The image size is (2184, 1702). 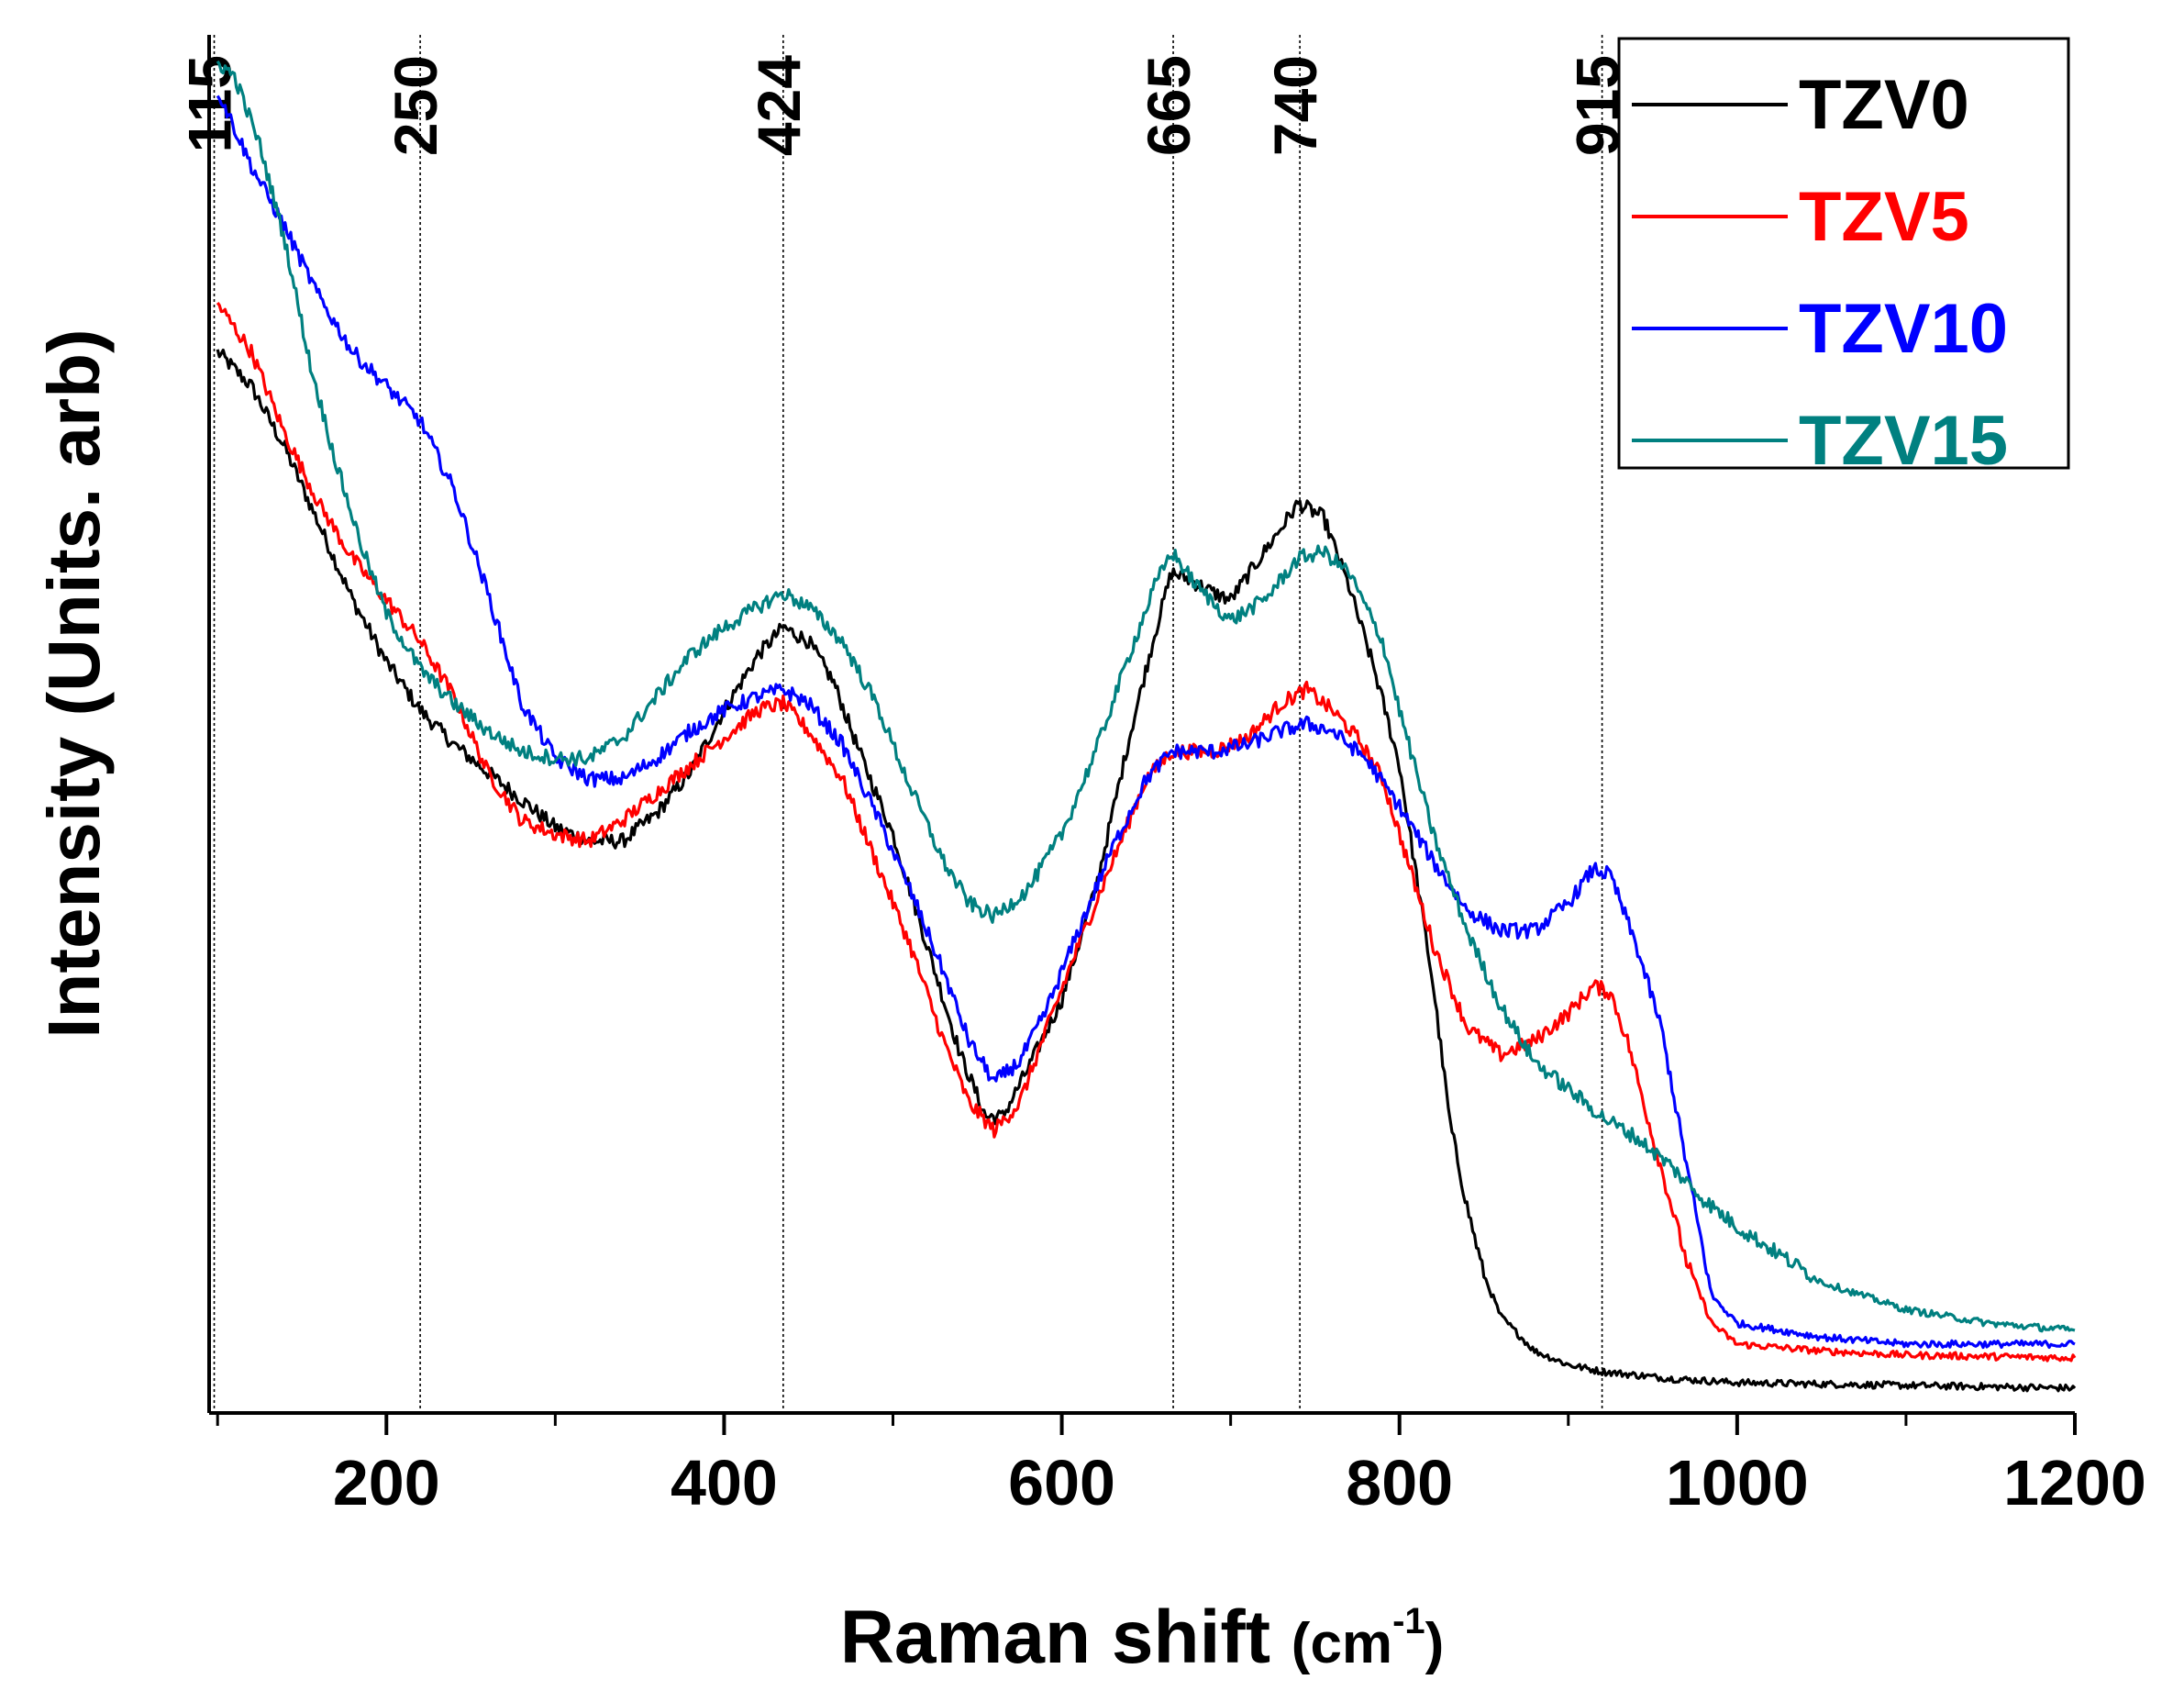 What do you see at coordinates (1737, 1483) in the screenshot?
I see `x-tick-label-1000: 1000` at bounding box center [1737, 1483].